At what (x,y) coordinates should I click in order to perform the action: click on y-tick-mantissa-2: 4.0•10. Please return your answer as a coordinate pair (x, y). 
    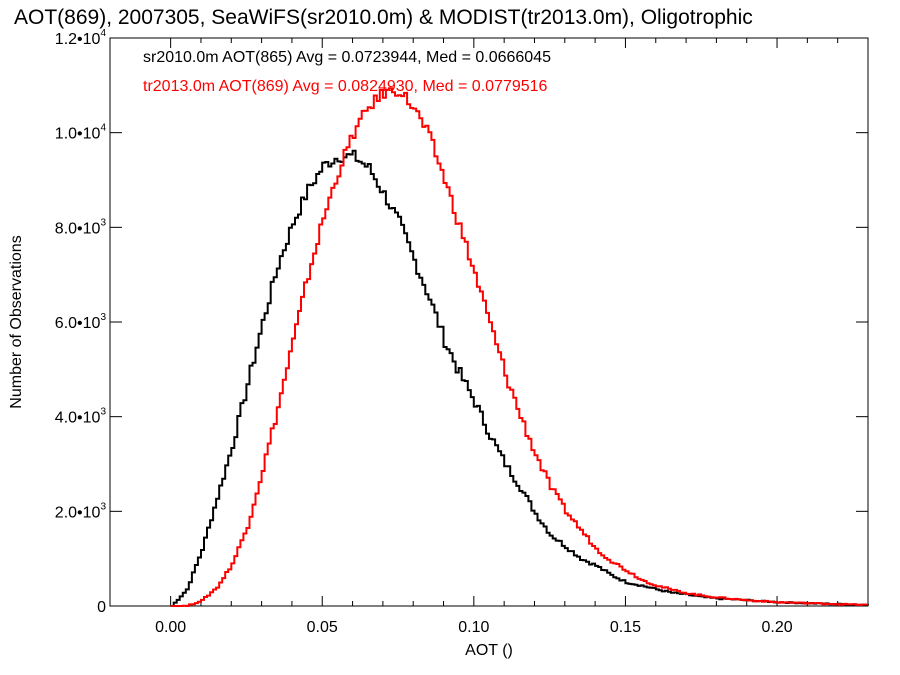
    Looking at the image, I should click on (78, 418).